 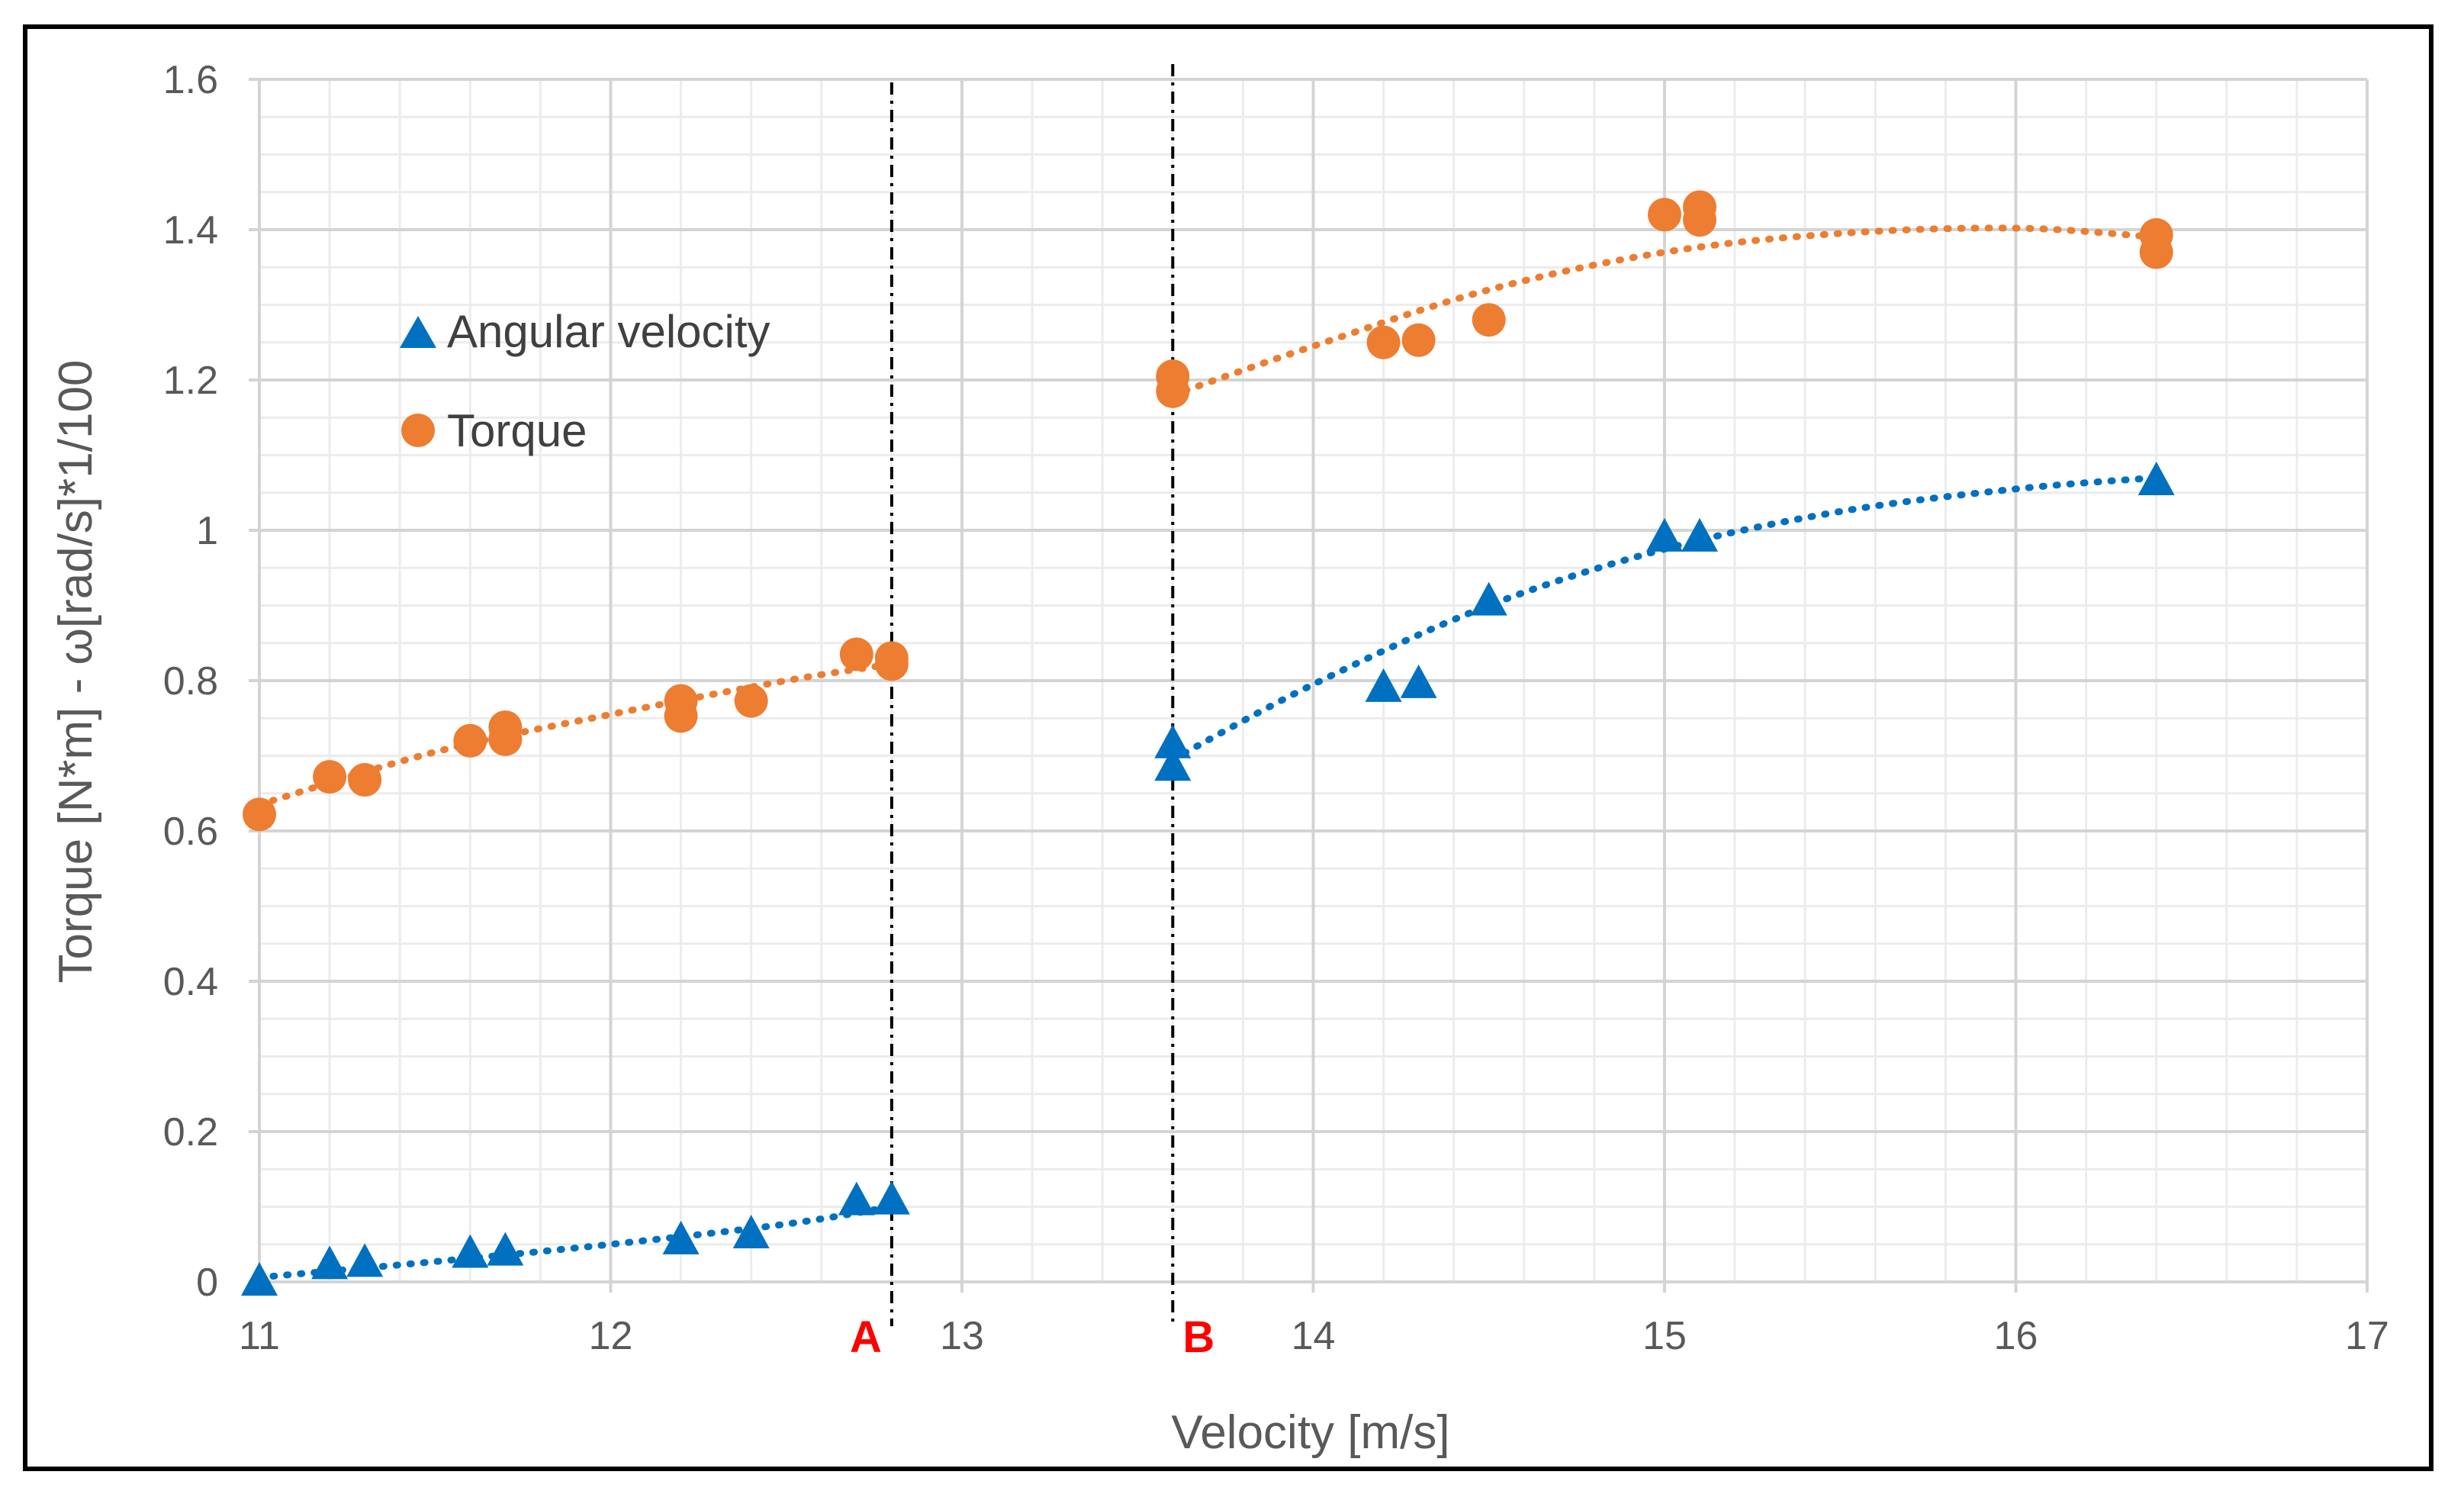 I want to click on y-tick-label: 1, so click(x=207, y=531).